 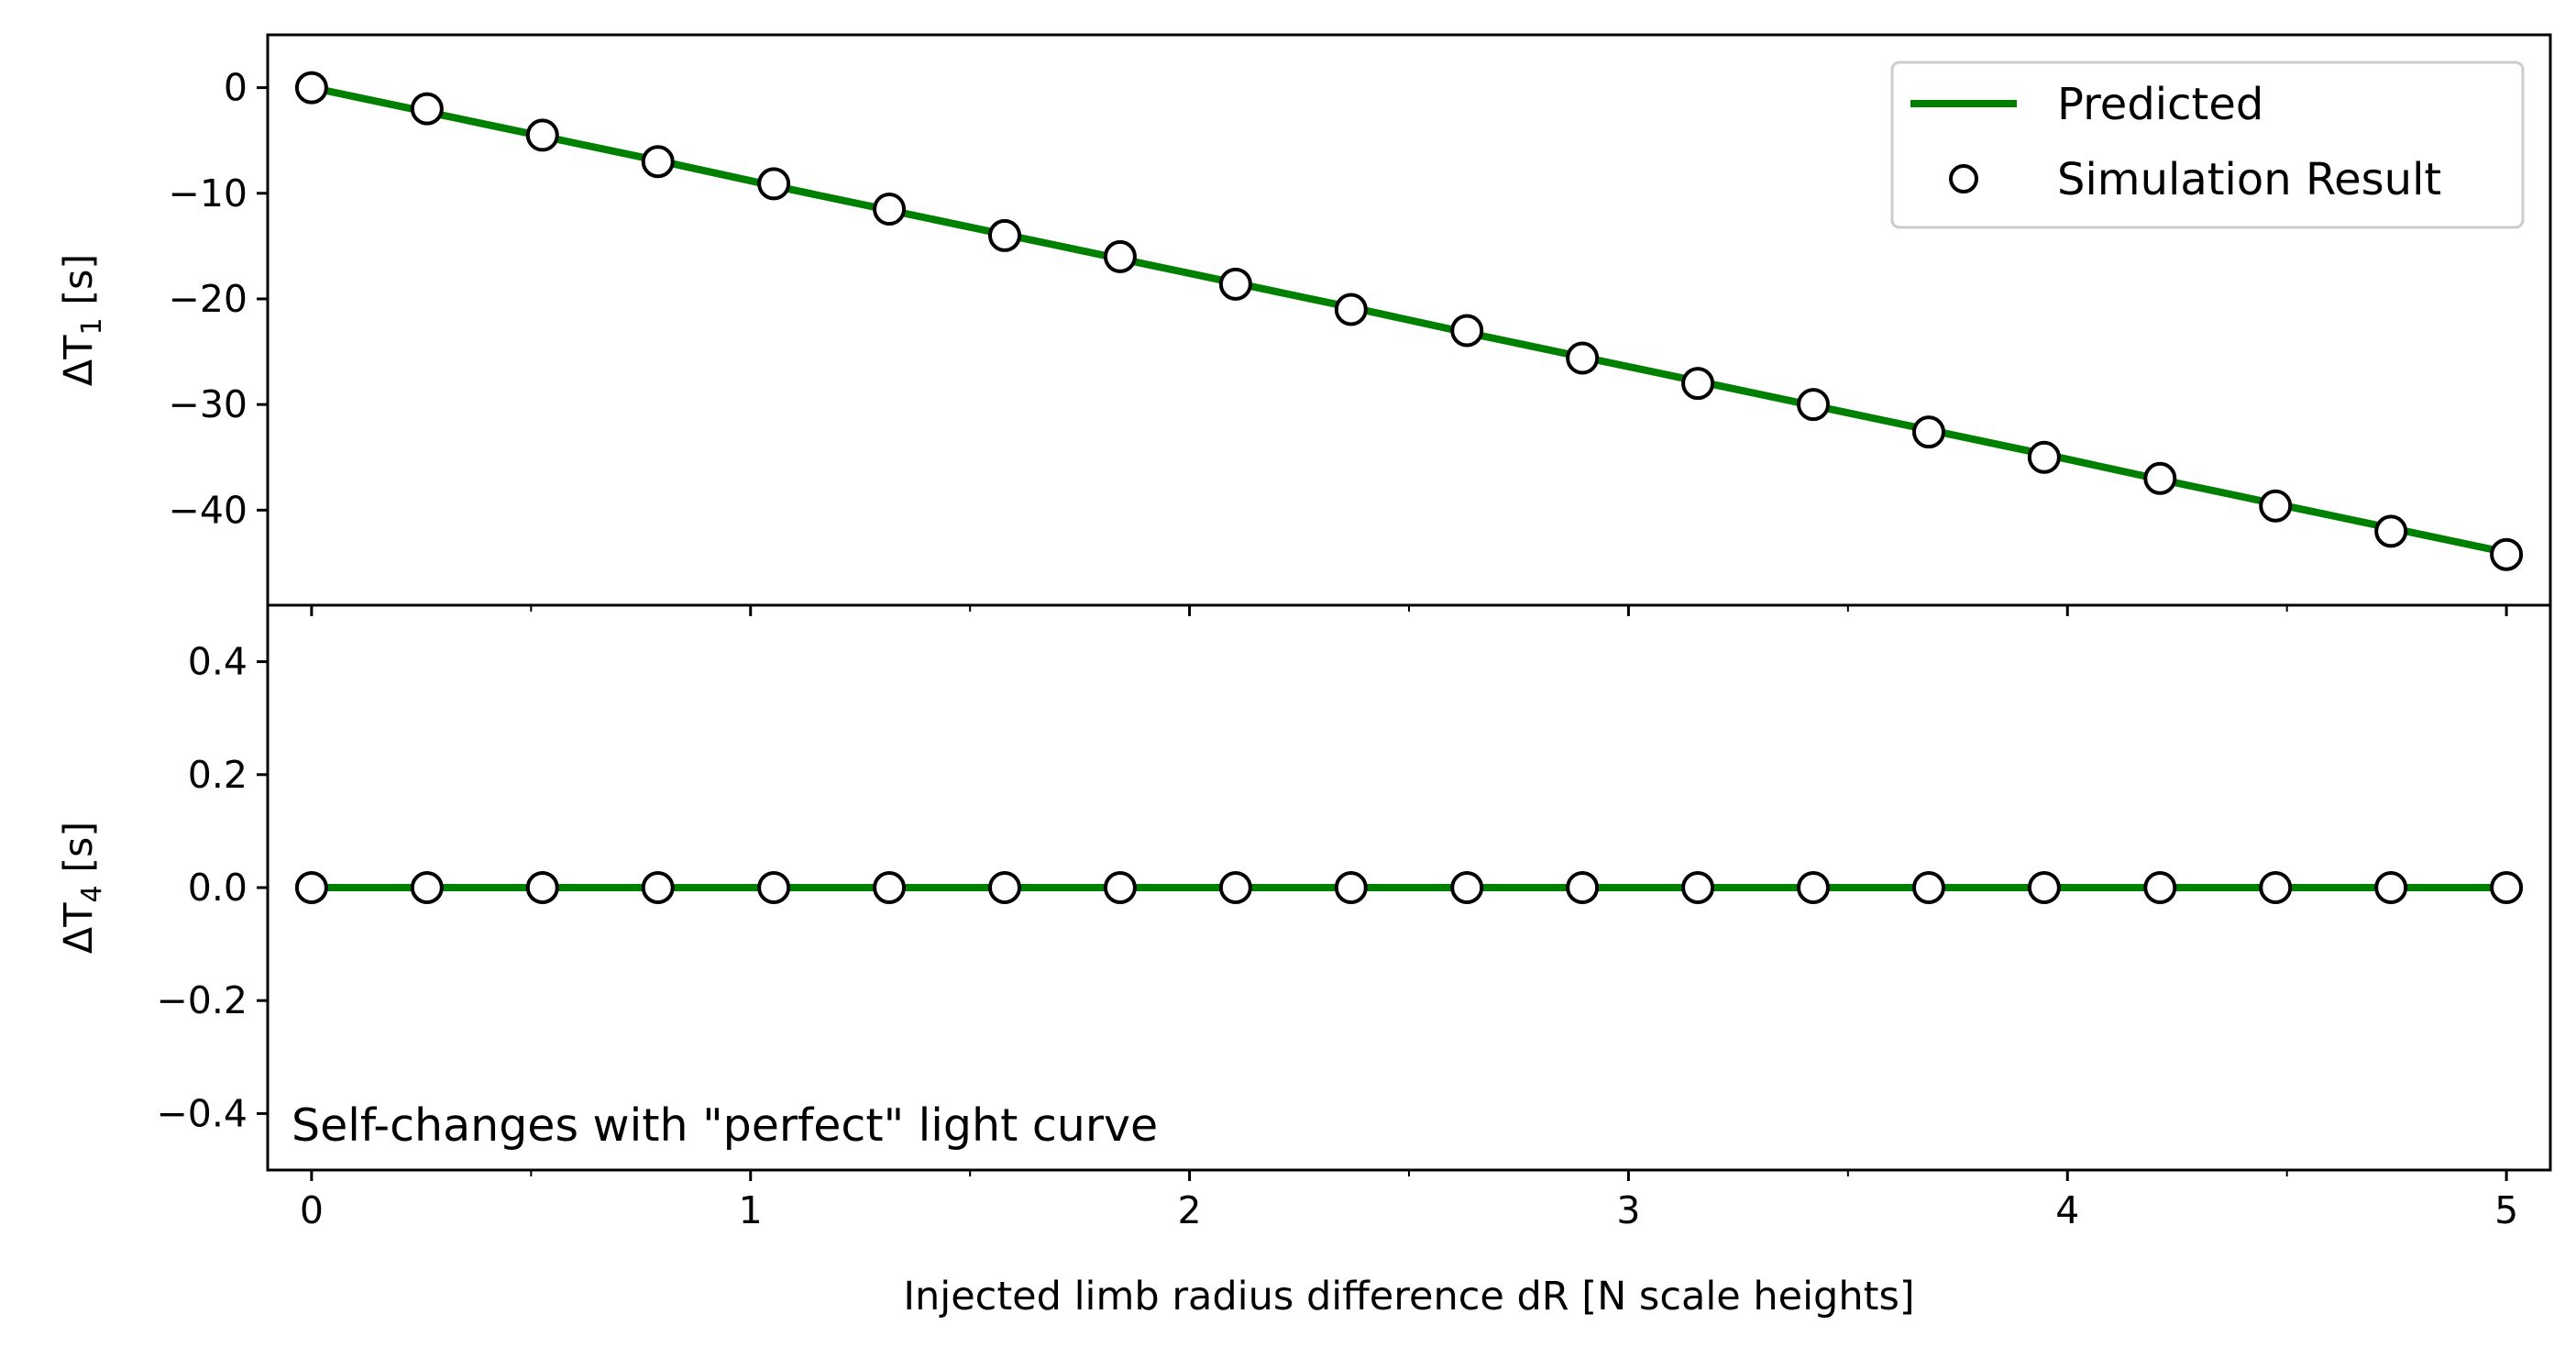 I want to click on bottom-y-ticks: 0.4 0.2 0.0 −0.2 −0.4, so click(x=212, y=887).